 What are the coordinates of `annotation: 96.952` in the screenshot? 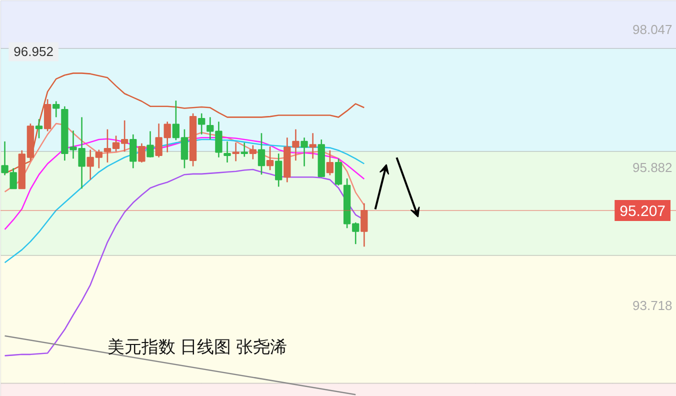 It's located at (34, 52).